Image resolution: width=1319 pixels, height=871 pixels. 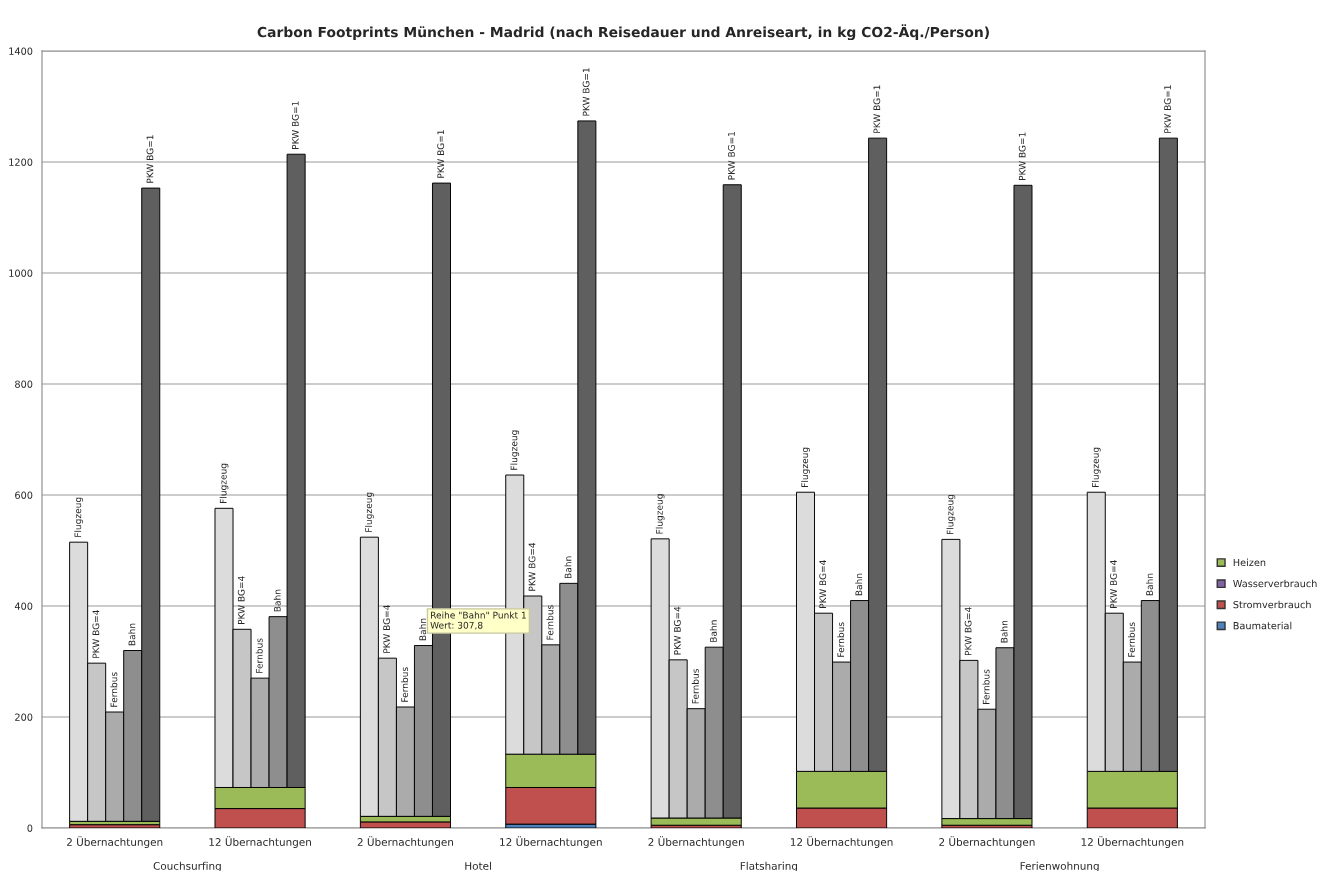 What do you see at coordinates (187, 866) in the screenshot?
I see `text: Couchsurfing` at bounding box center [187, 866].